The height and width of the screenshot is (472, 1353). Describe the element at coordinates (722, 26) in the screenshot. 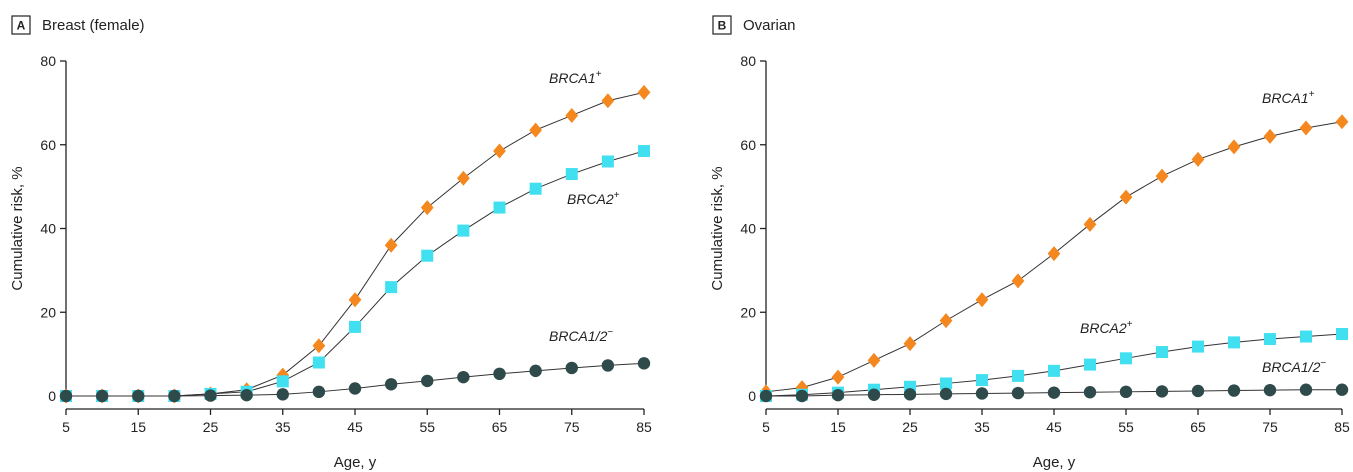

I see `panel-1-letter: B` at that location.